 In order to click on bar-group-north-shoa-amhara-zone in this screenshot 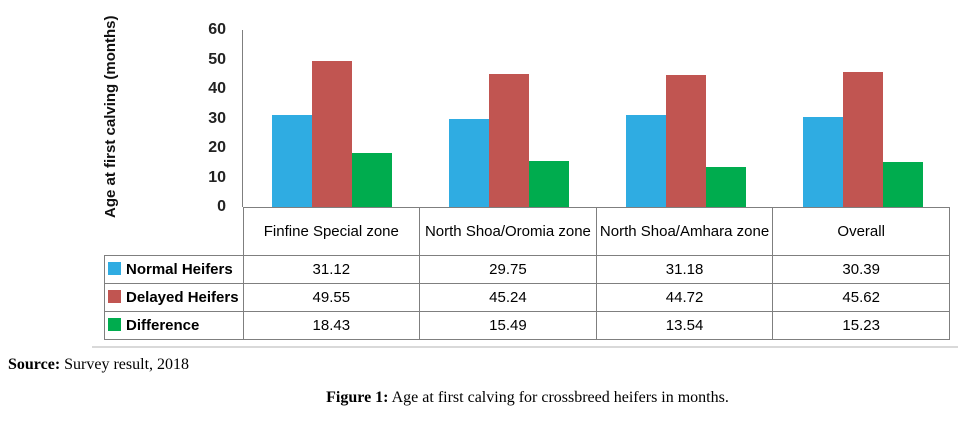, I will do `click(685, 118)`.